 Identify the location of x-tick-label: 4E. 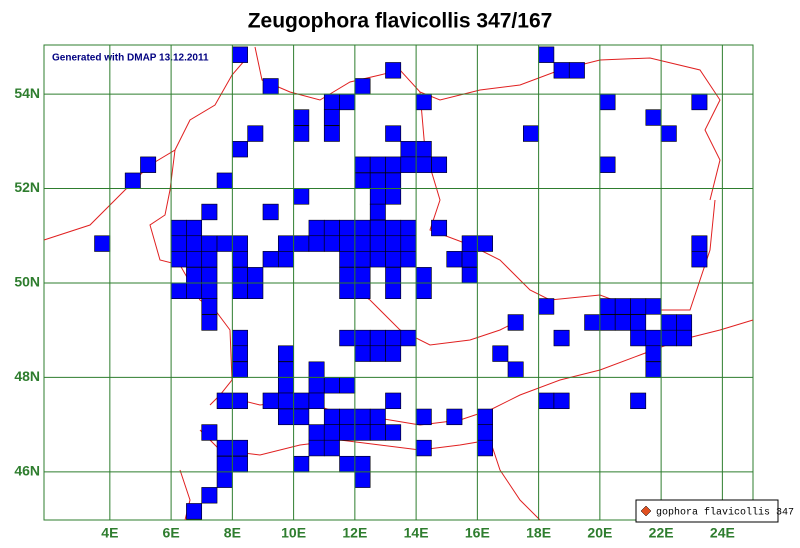
(109, 533).